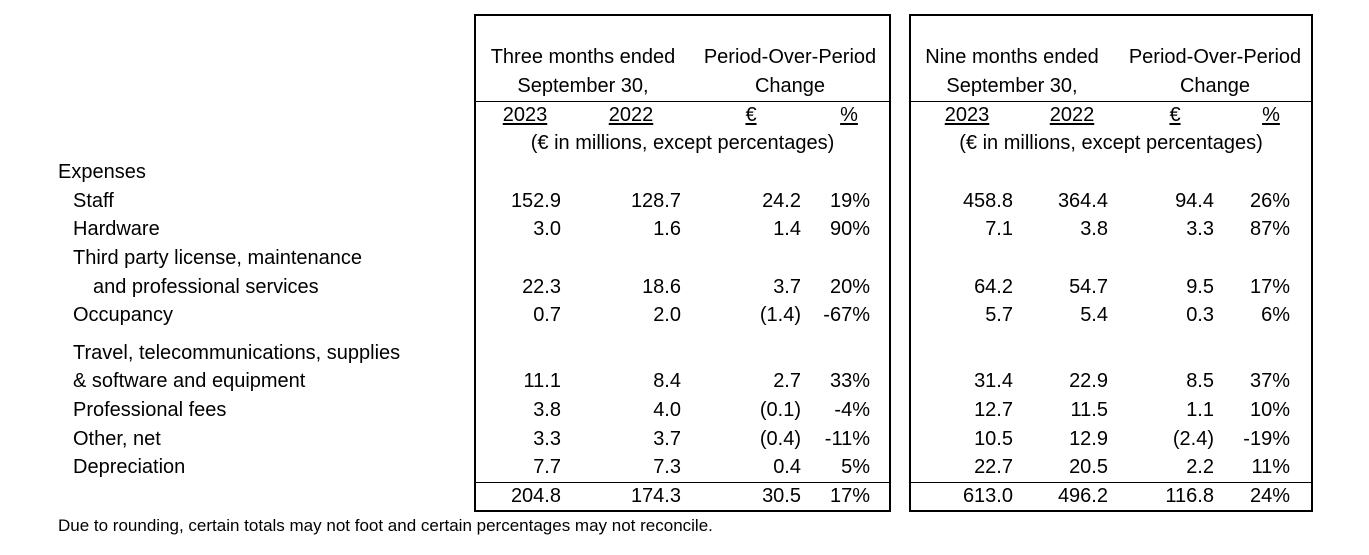 The height and width of the screenshot is (555, 1369). What do you see at coordinates (1266, 439) in the screenshot?
I see `nine-months-pct-change-cell: -19%` at bounding box center [1266, 439].